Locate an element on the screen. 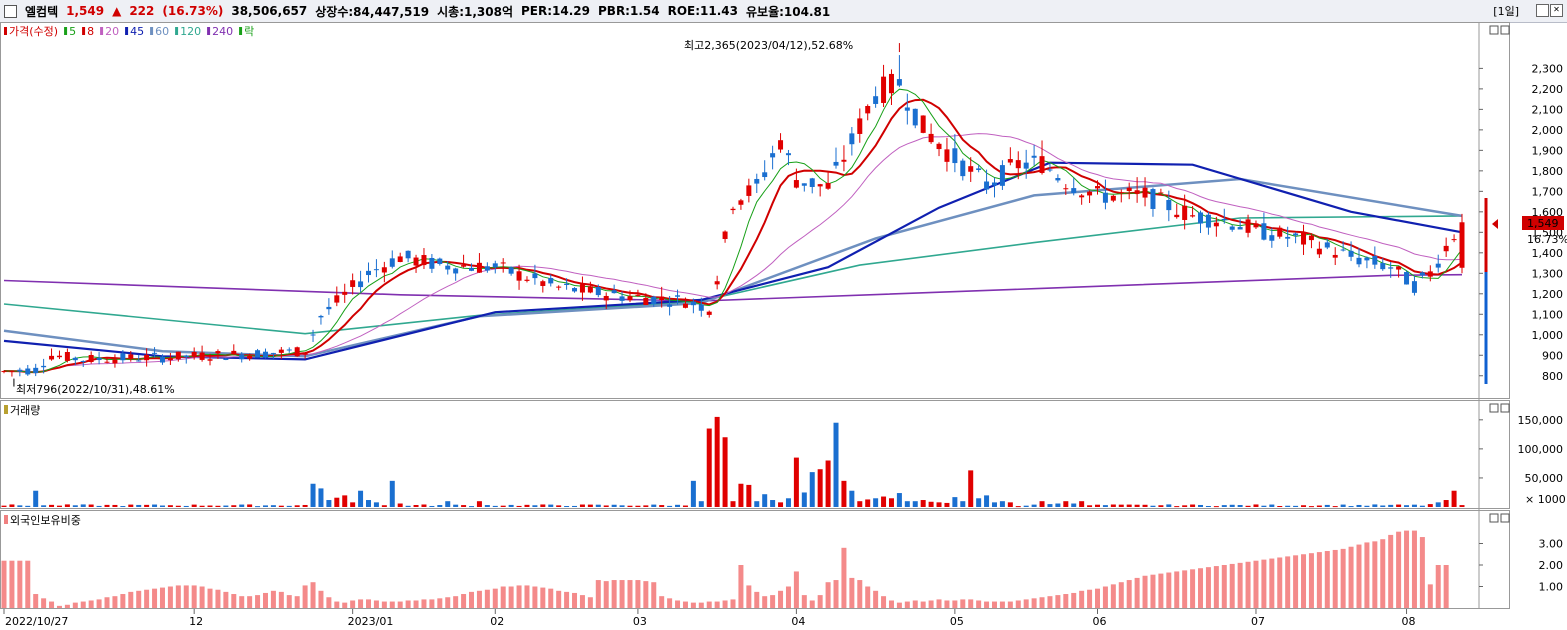 The width and height of the screenshot is (1567, 630). stock-name: 엘컴텍 is located at coordinates (42, 11).